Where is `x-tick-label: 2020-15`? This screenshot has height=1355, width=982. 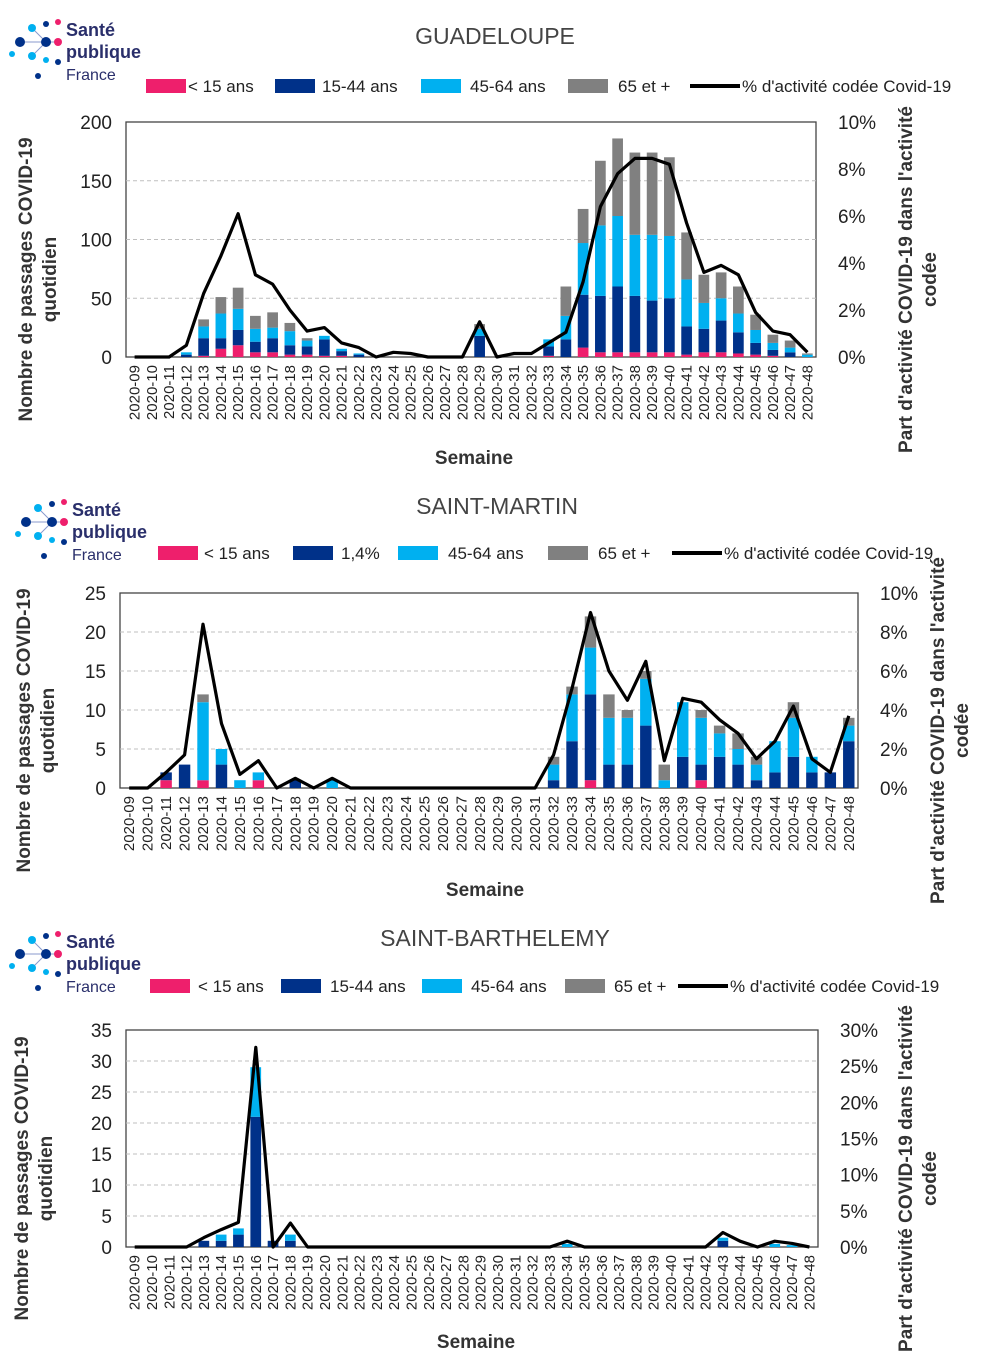
x-tick-label: 2020-15 is located at coordinates (238, 392).